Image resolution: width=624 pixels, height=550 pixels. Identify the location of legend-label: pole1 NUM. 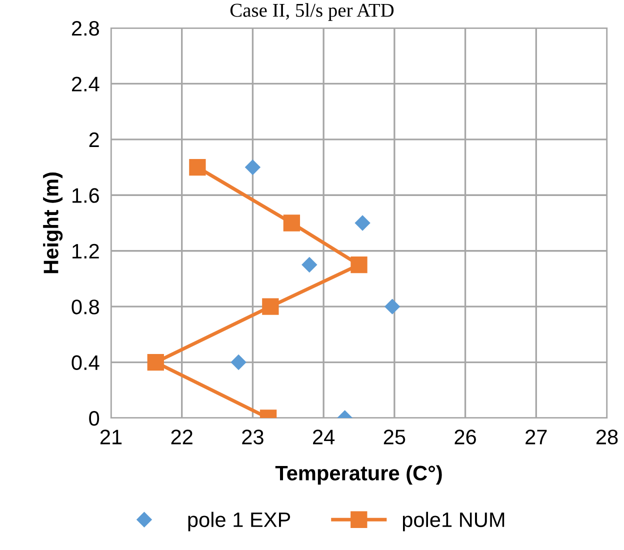
(453, 522).